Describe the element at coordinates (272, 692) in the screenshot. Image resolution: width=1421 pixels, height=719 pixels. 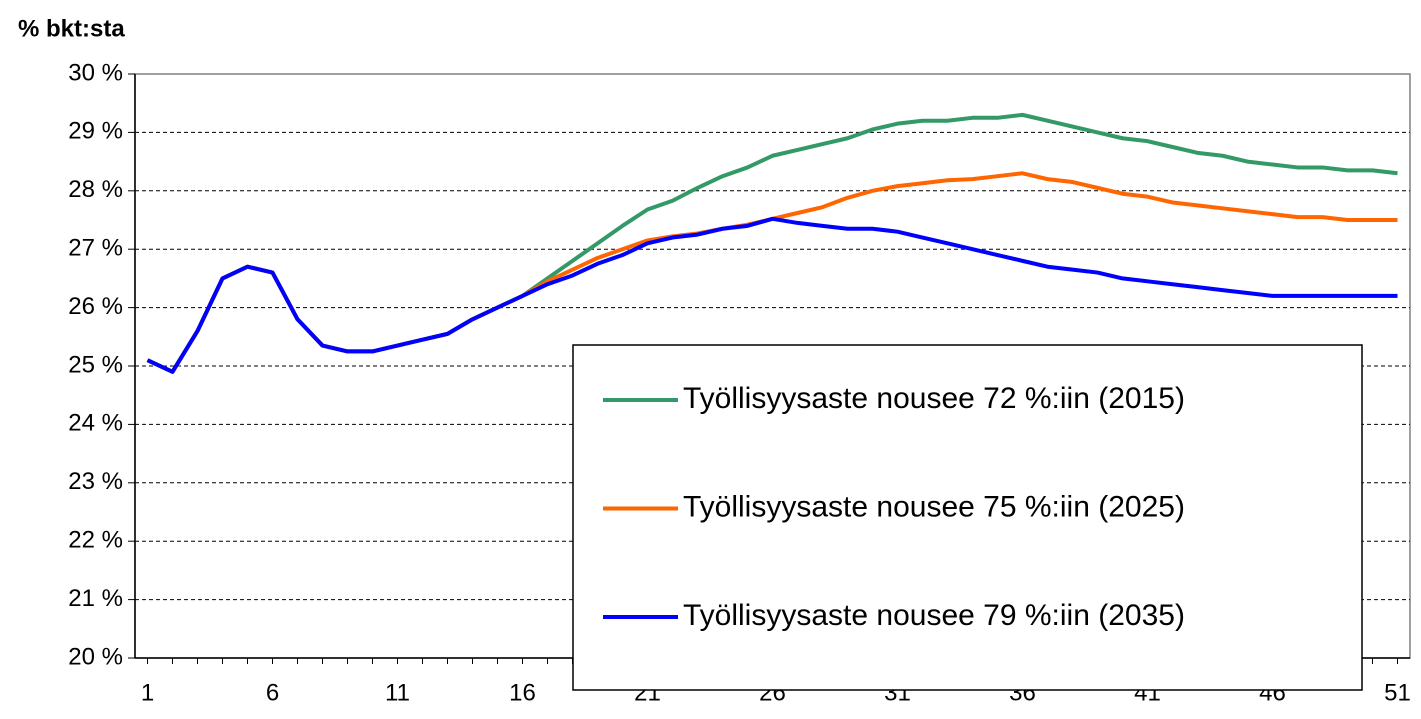
I see `x-tick-label: 6` at that location.